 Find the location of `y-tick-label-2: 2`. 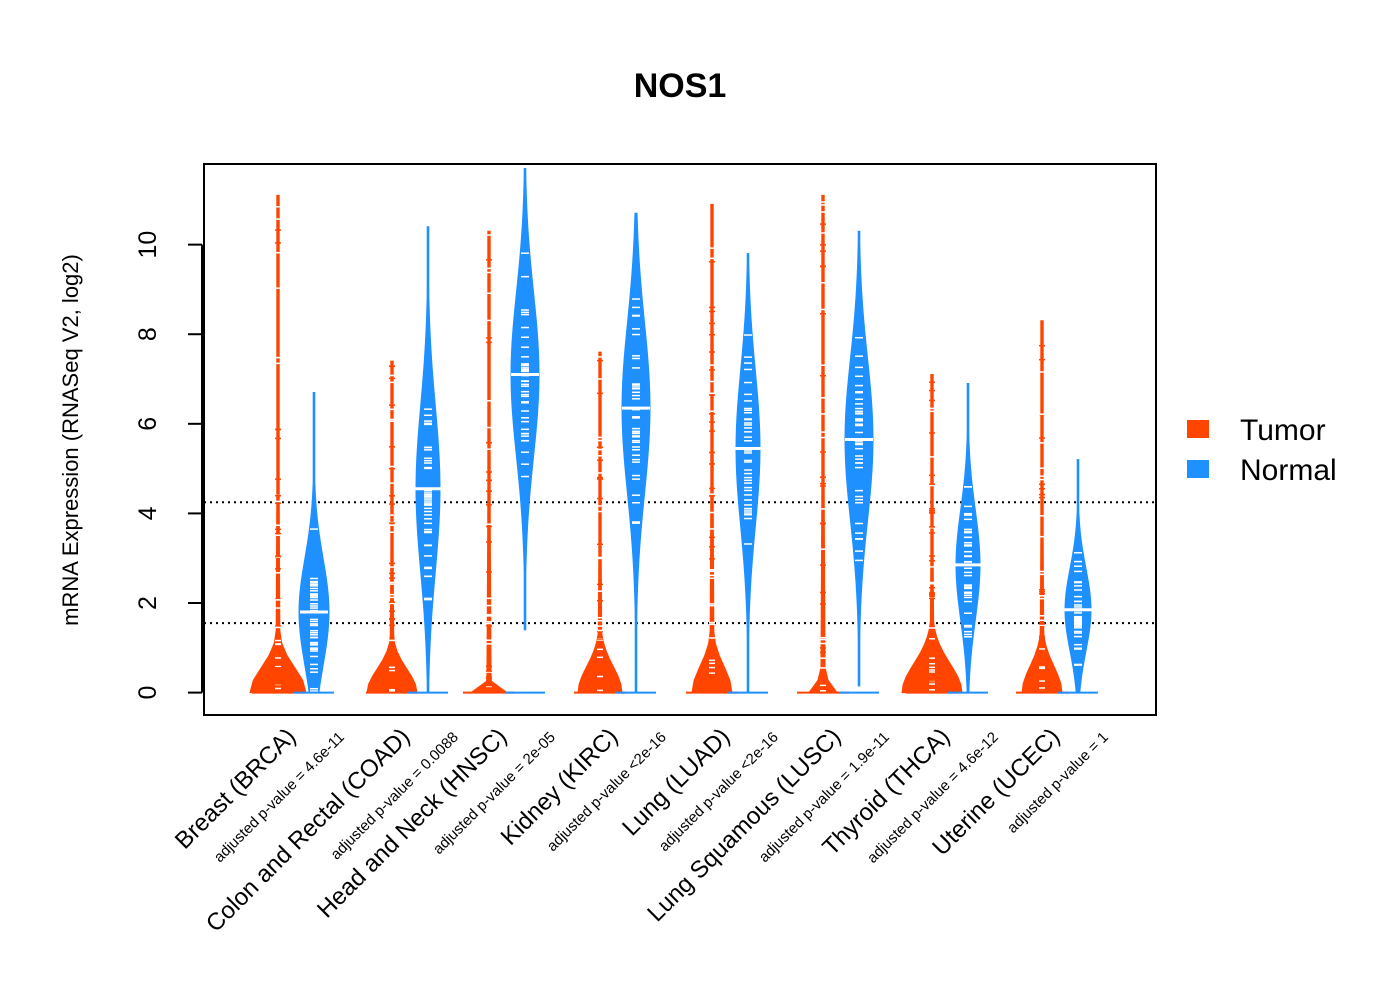

y-tick-label-2: 2 is located at coordinates (148, 603).